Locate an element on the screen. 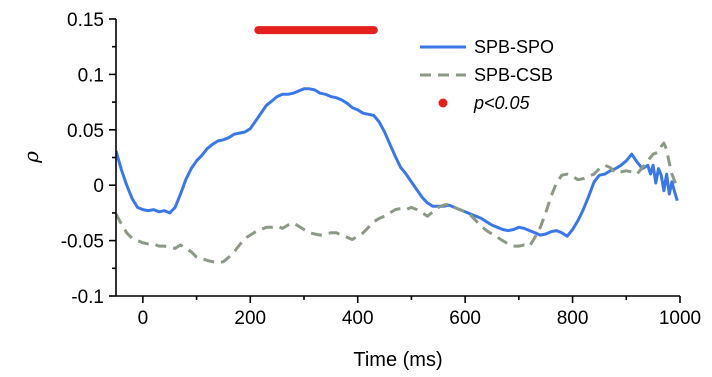 This screenshot has width=712, height=377. x-tick-label: 800 is located at coordinates (573, 318).